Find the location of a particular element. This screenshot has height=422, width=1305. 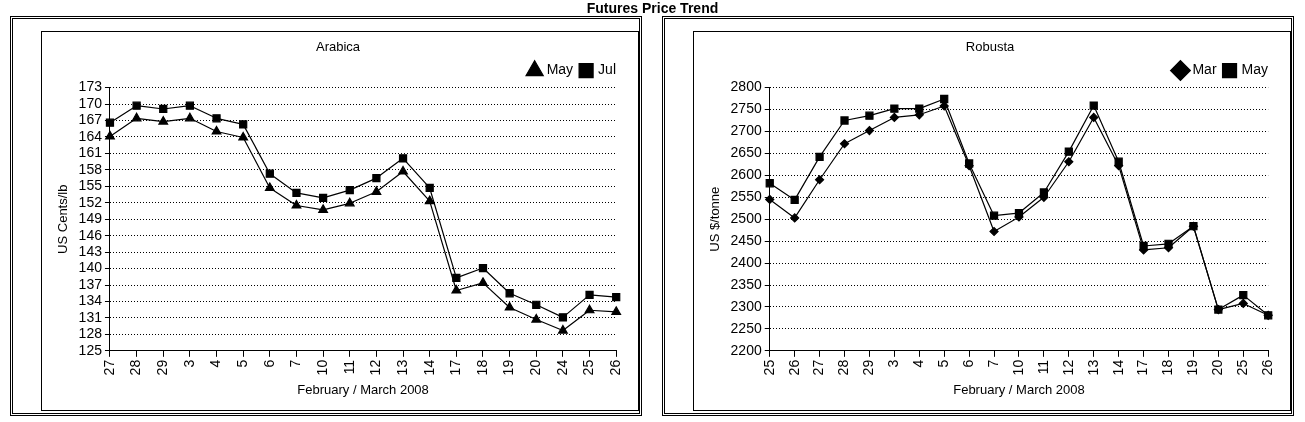

y-tick-label: 149 is located at coordinates (90, 218).